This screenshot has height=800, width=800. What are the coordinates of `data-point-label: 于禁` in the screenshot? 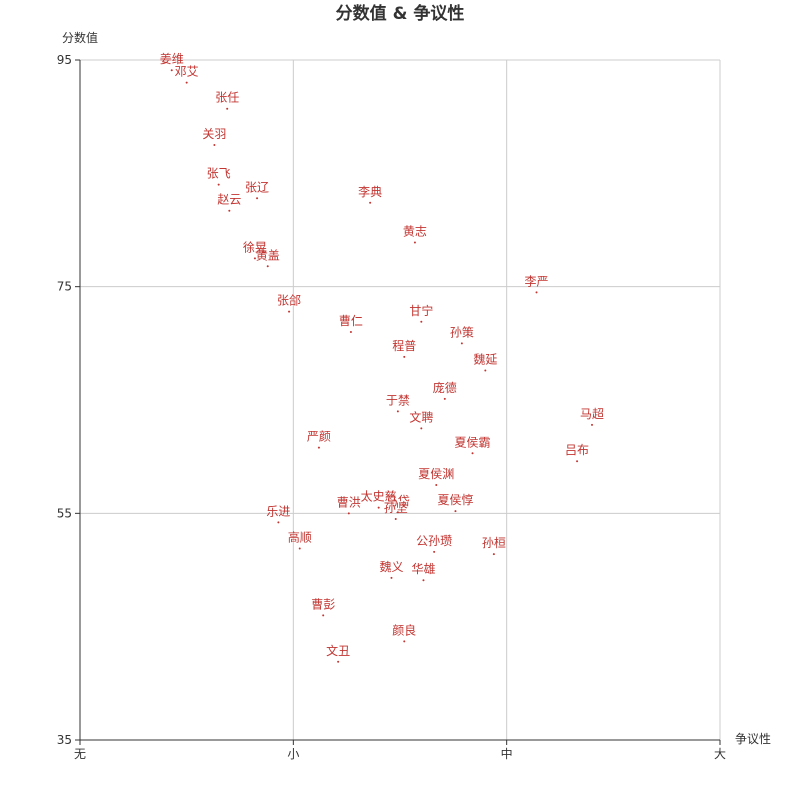 It's located at (398, 400).